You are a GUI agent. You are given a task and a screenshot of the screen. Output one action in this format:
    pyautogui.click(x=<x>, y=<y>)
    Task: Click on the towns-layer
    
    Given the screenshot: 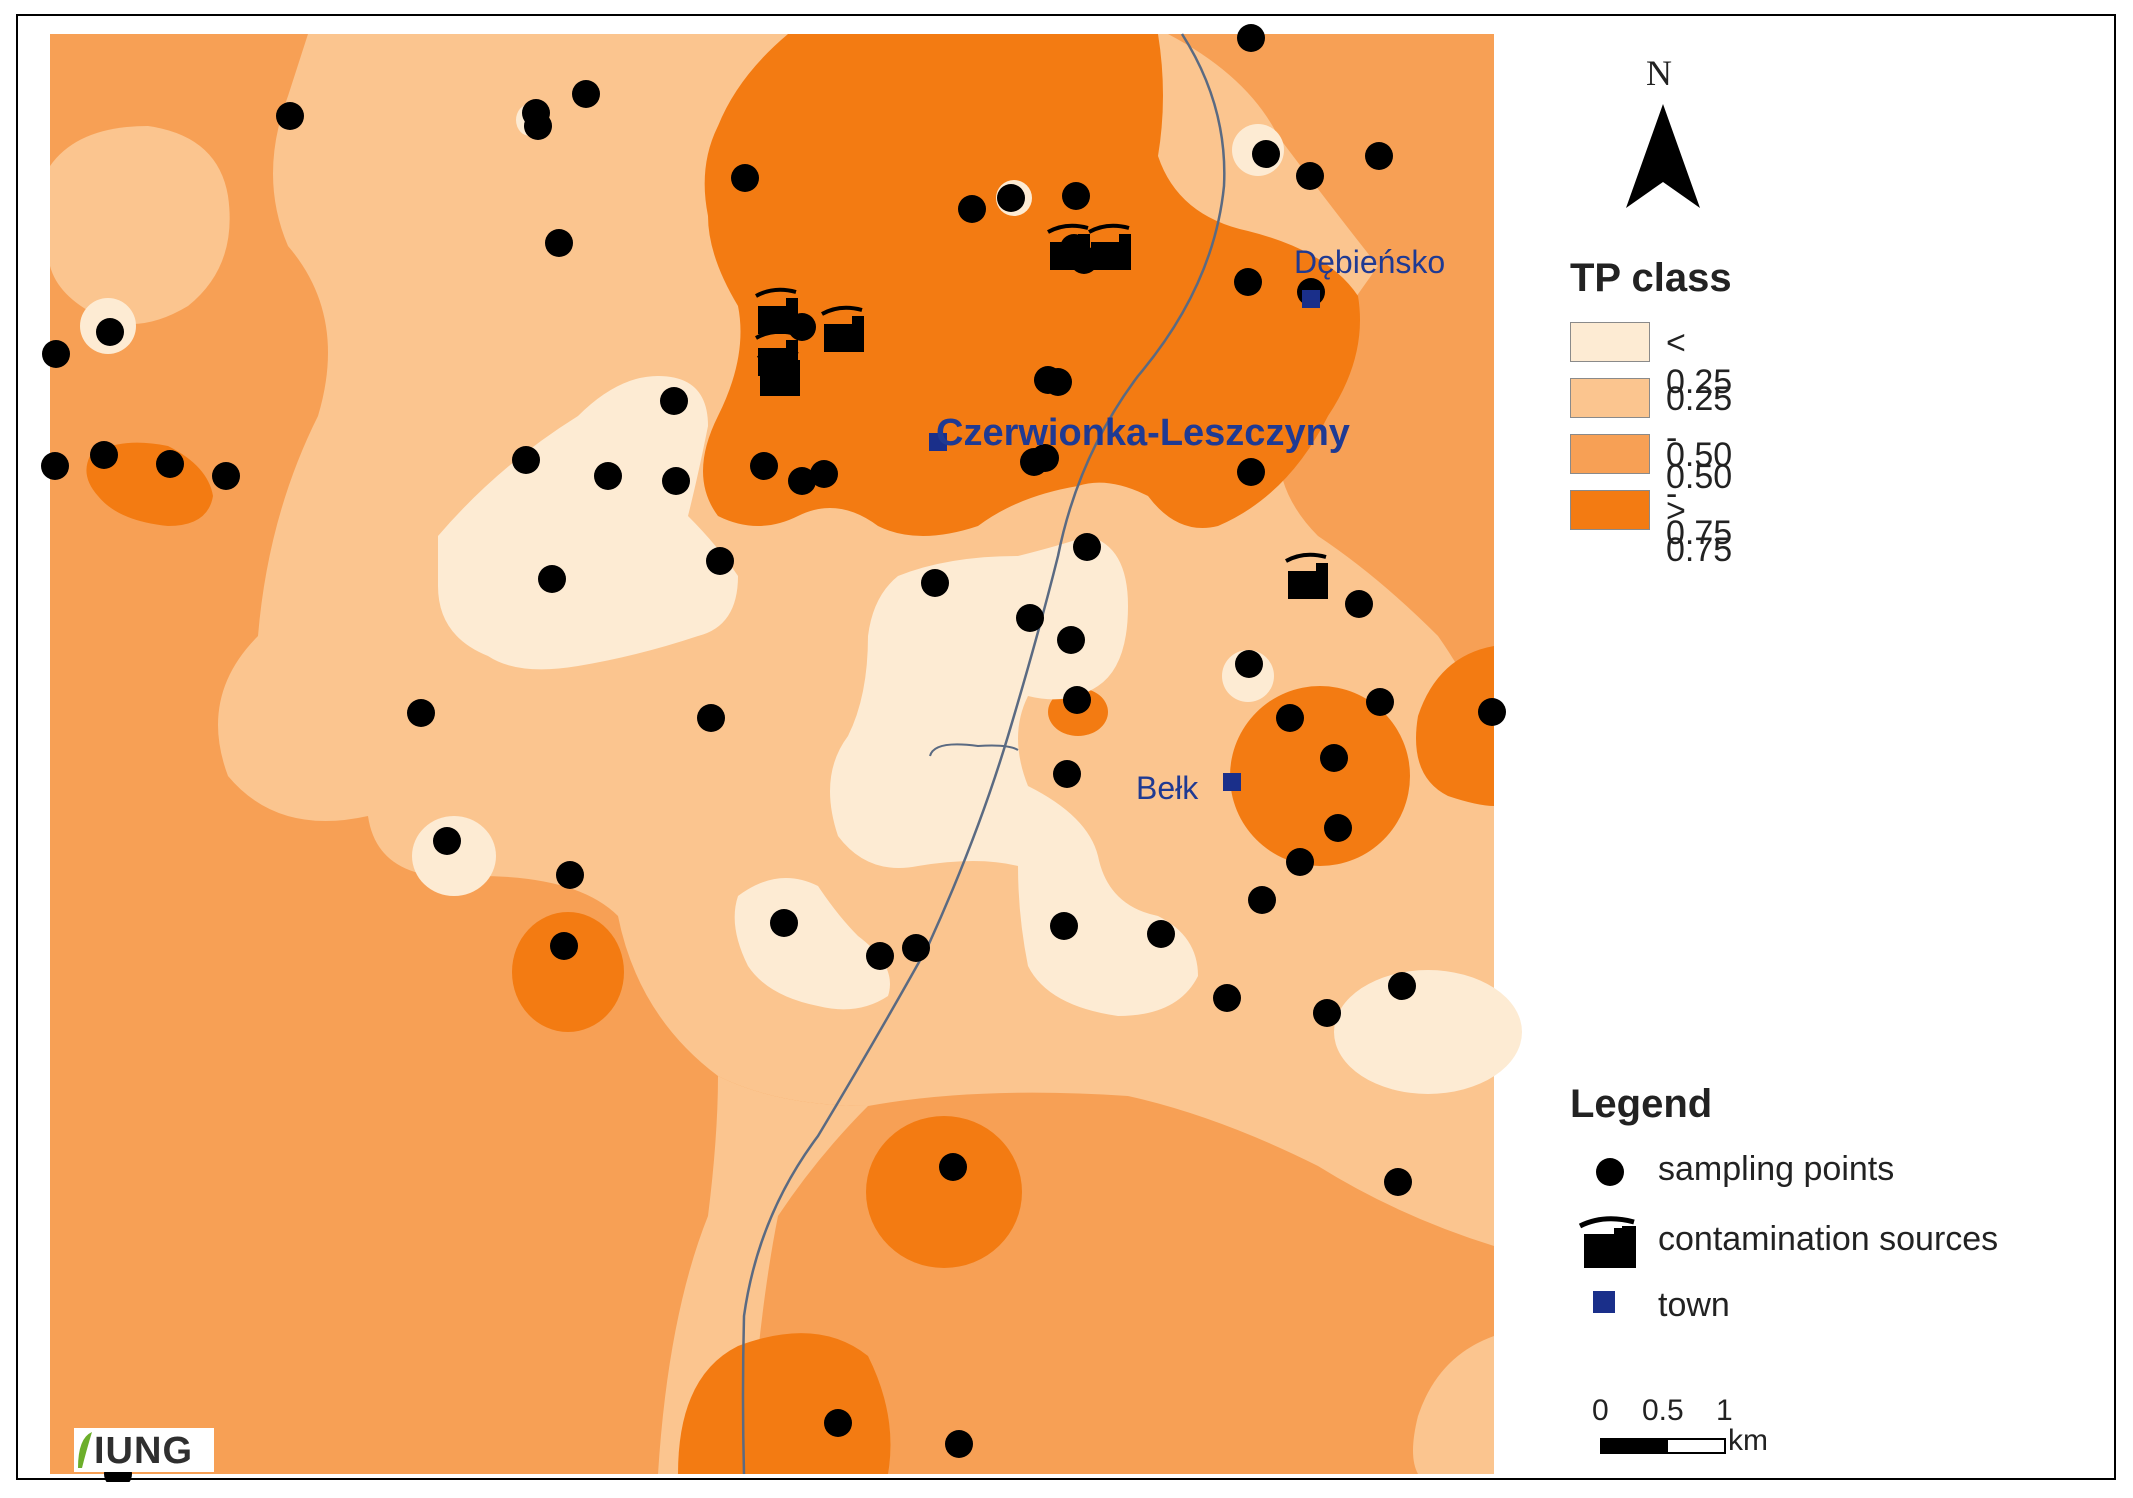 What is the action you would take?
    pyautogui.click(x=1124, y=540)
    